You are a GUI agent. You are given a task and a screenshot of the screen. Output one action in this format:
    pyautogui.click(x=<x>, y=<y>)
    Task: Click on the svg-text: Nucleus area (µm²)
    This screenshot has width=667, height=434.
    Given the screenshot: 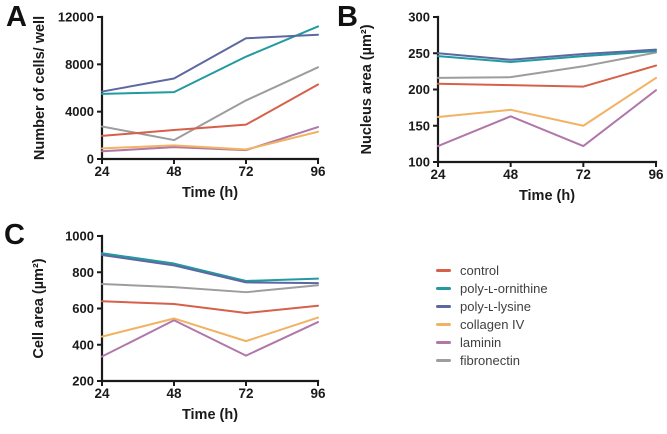 What is the action you would take?
    pyautogui.click(x=367, y=89)
    